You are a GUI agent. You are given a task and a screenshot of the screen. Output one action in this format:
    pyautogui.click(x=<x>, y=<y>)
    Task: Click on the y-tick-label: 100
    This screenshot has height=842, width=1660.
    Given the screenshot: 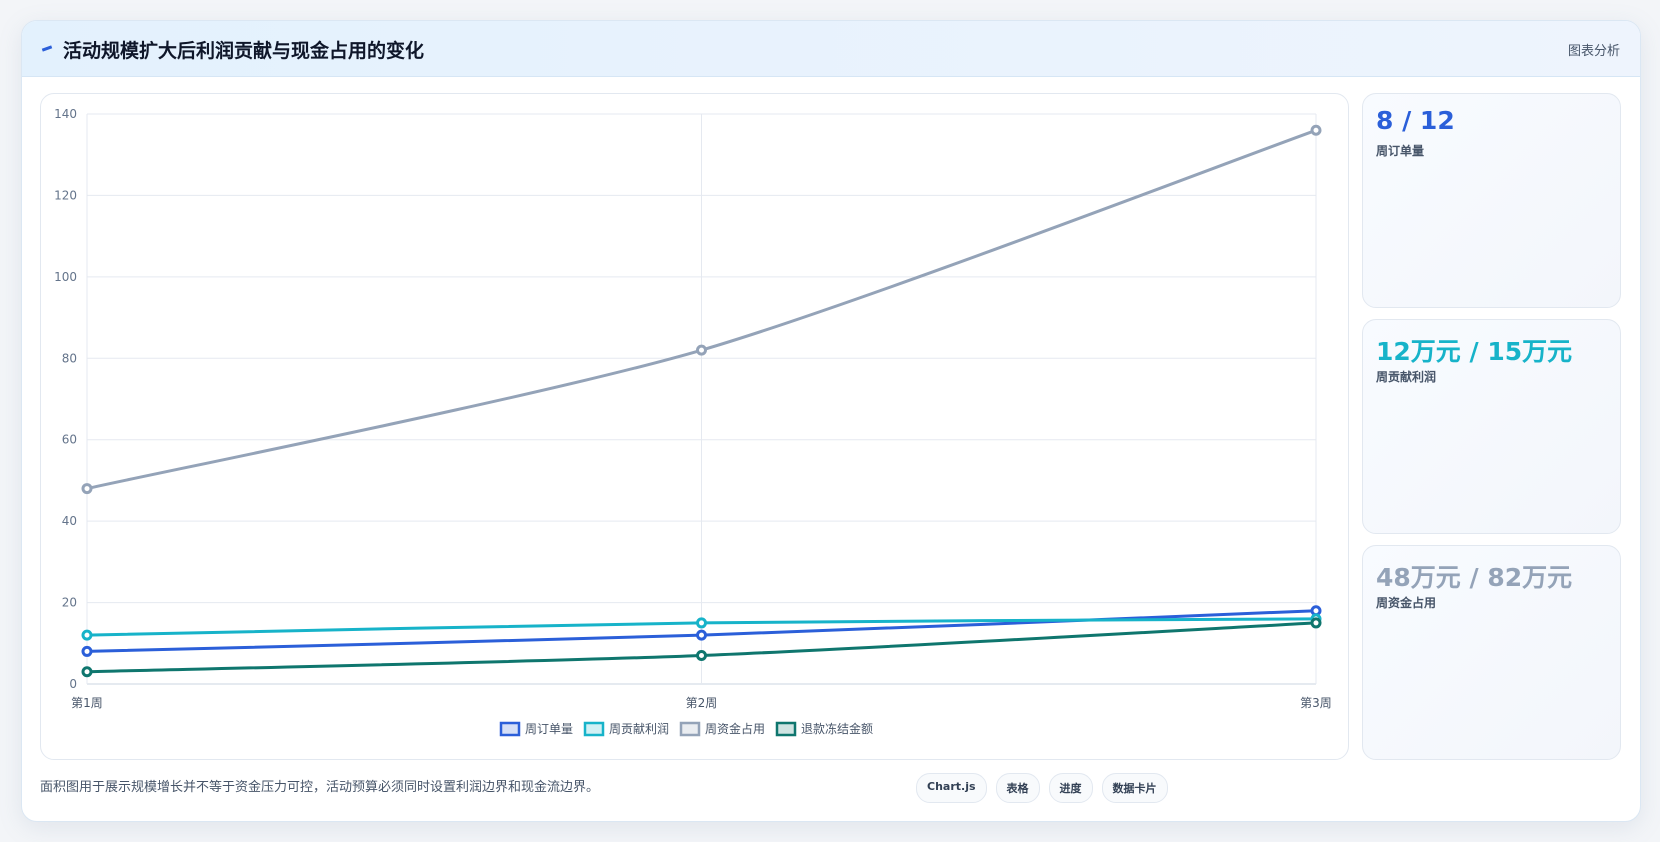 What is the action you would take?
    pyautogui.click(x=65, y=277)
    